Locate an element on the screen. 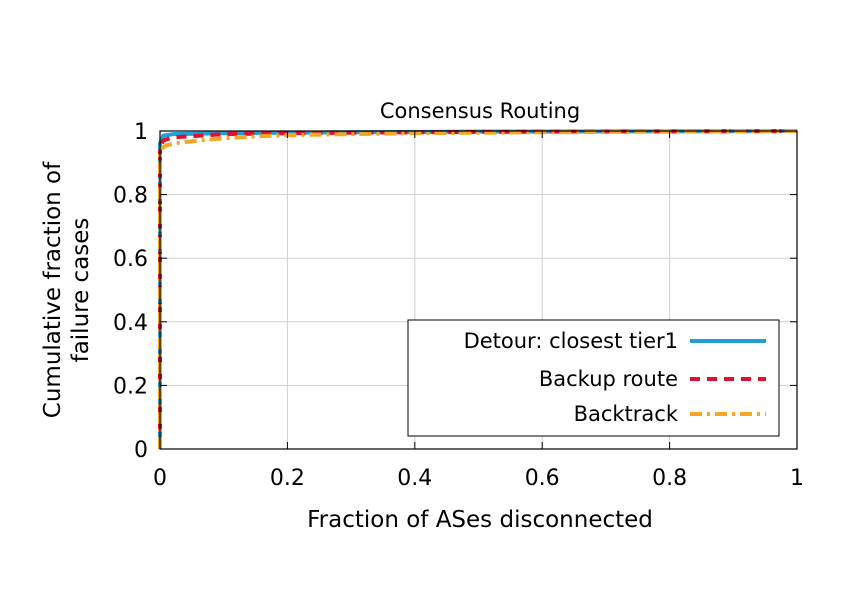  y-axis-title-line-2: failure cases is located at coordinates (81, 290).